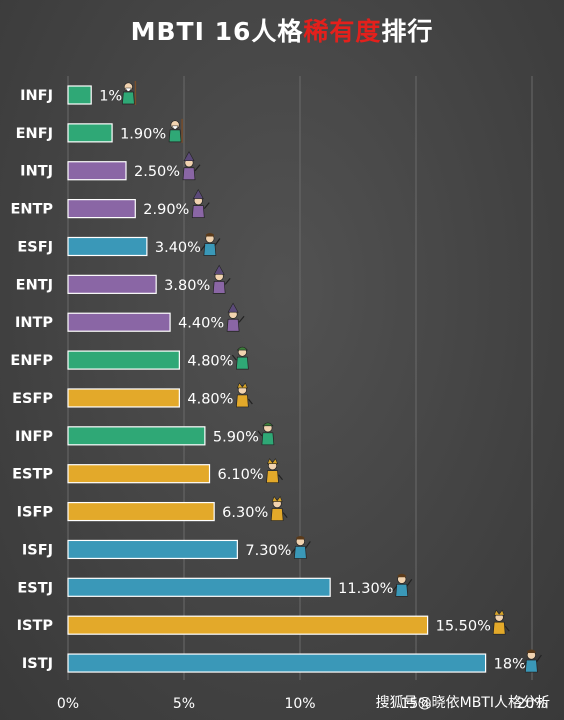 Image resolution: width=564 pixels, height=720 pixels. I want to click on data-label: 6.10%, so click(241, 475).